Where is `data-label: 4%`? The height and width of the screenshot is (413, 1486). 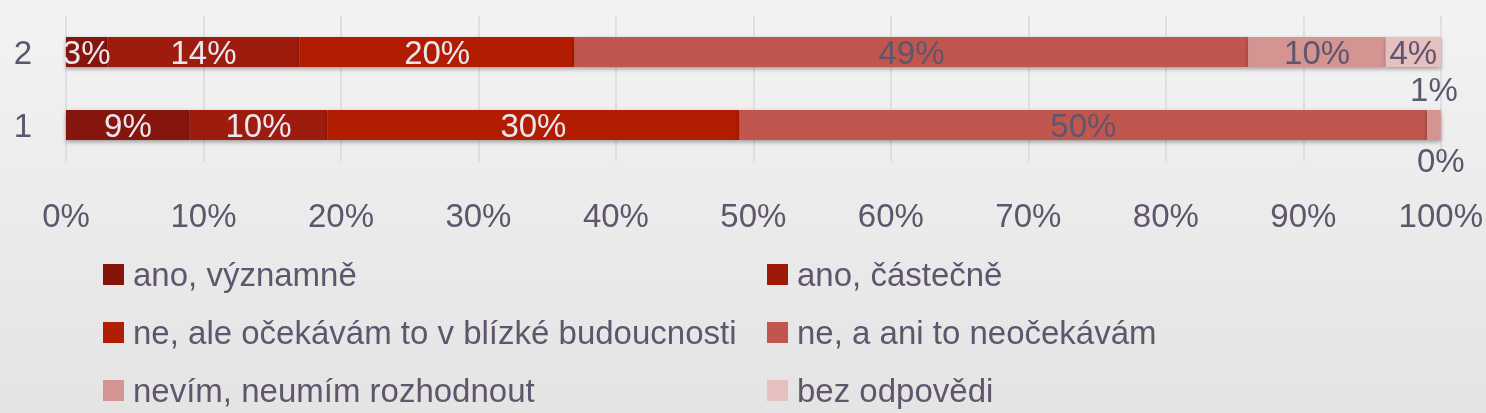
data-label: 4% is located at coordinates (1413, 52).